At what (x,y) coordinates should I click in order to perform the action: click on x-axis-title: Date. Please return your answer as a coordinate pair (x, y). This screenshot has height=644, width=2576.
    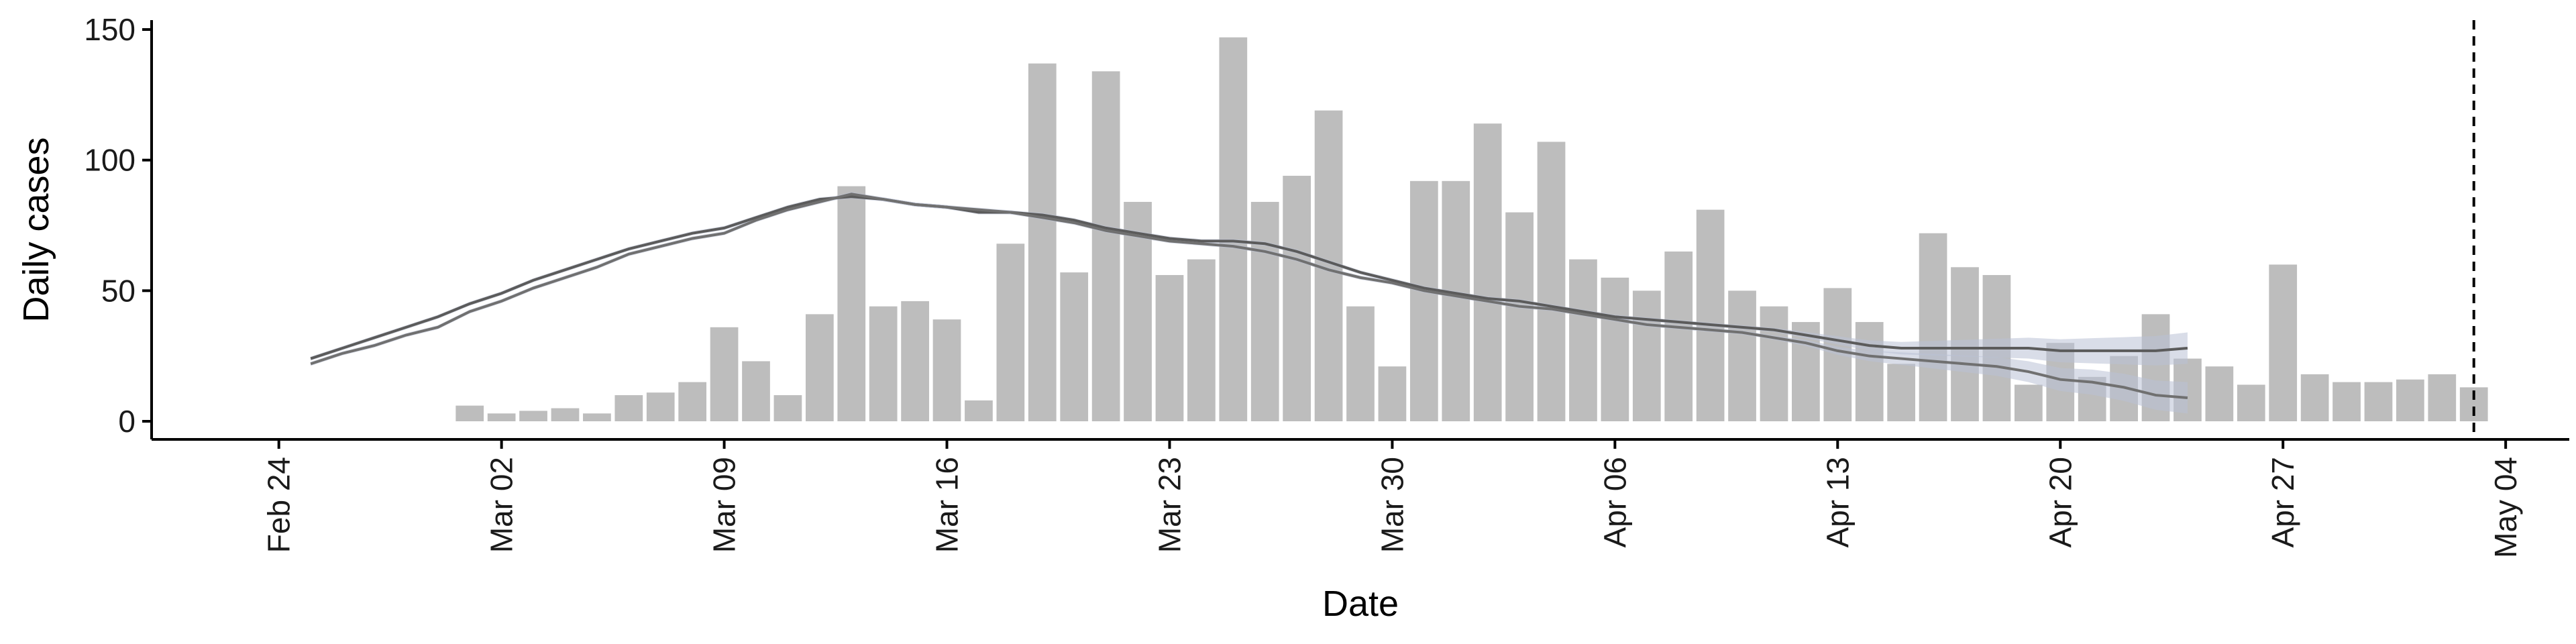
    Looking at the image, I should click on (1360, 604).